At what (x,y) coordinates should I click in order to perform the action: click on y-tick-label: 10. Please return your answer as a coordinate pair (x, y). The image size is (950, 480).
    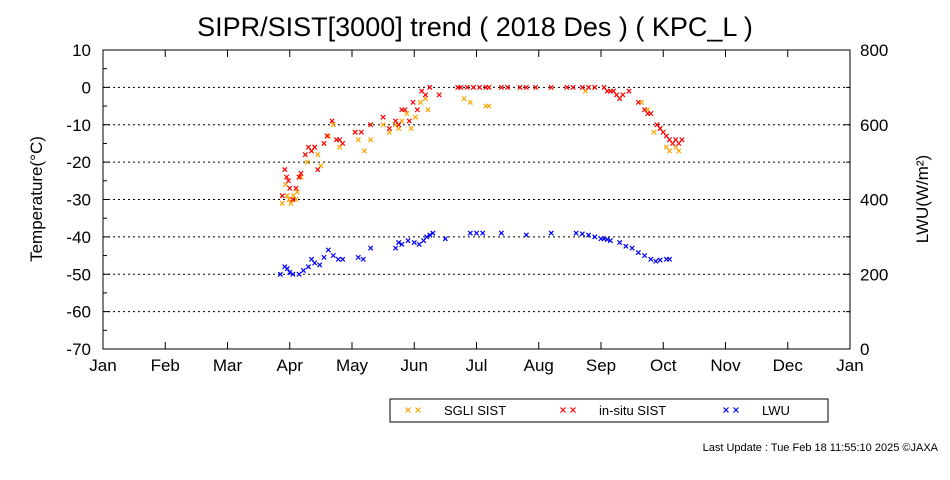
    Looking at the image, I should click on (81, 50).